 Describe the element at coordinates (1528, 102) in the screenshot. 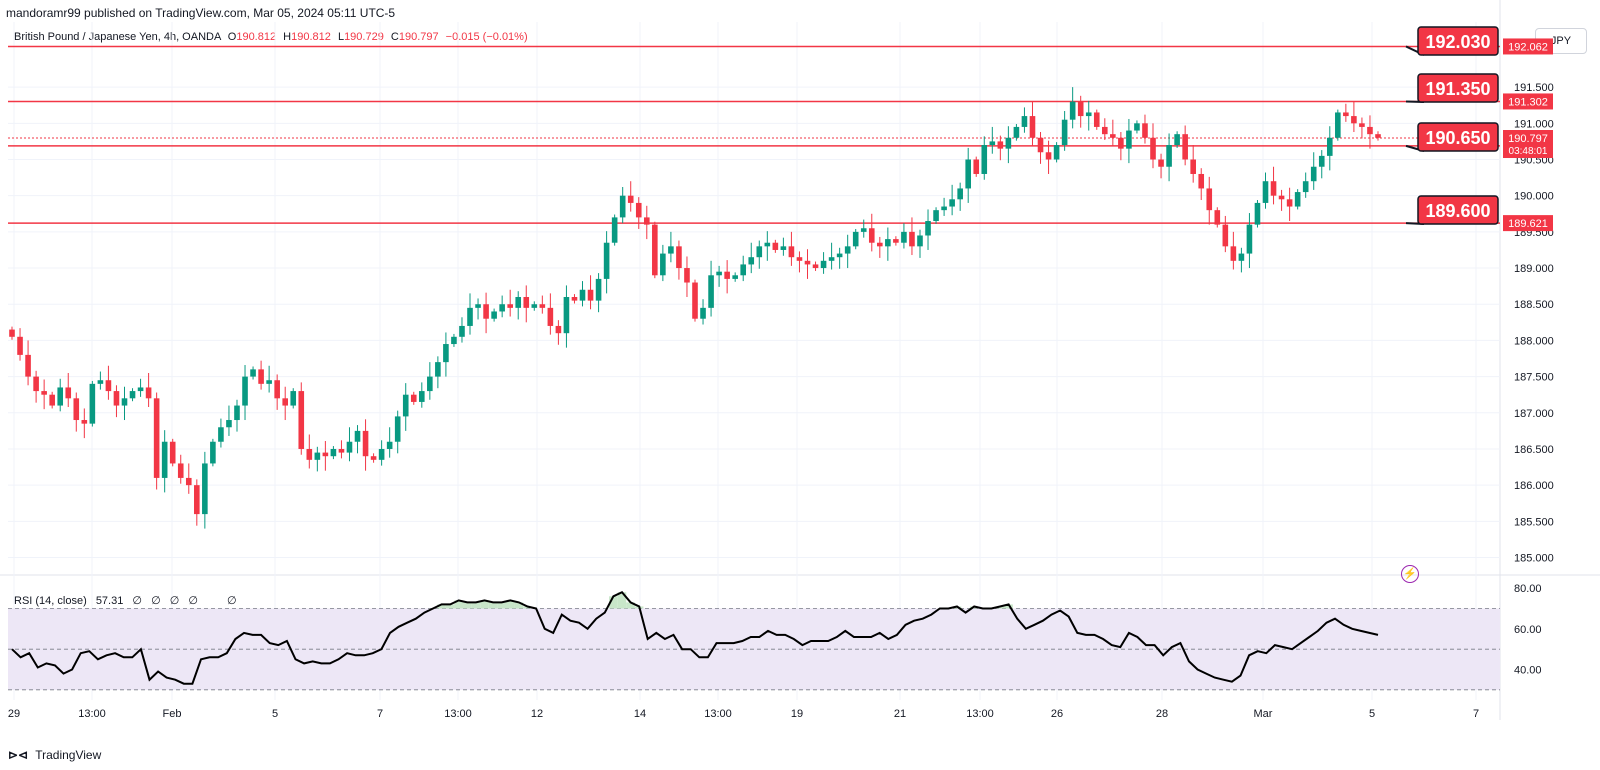

I see `level-axis-tag-label: 191.302` at that location.